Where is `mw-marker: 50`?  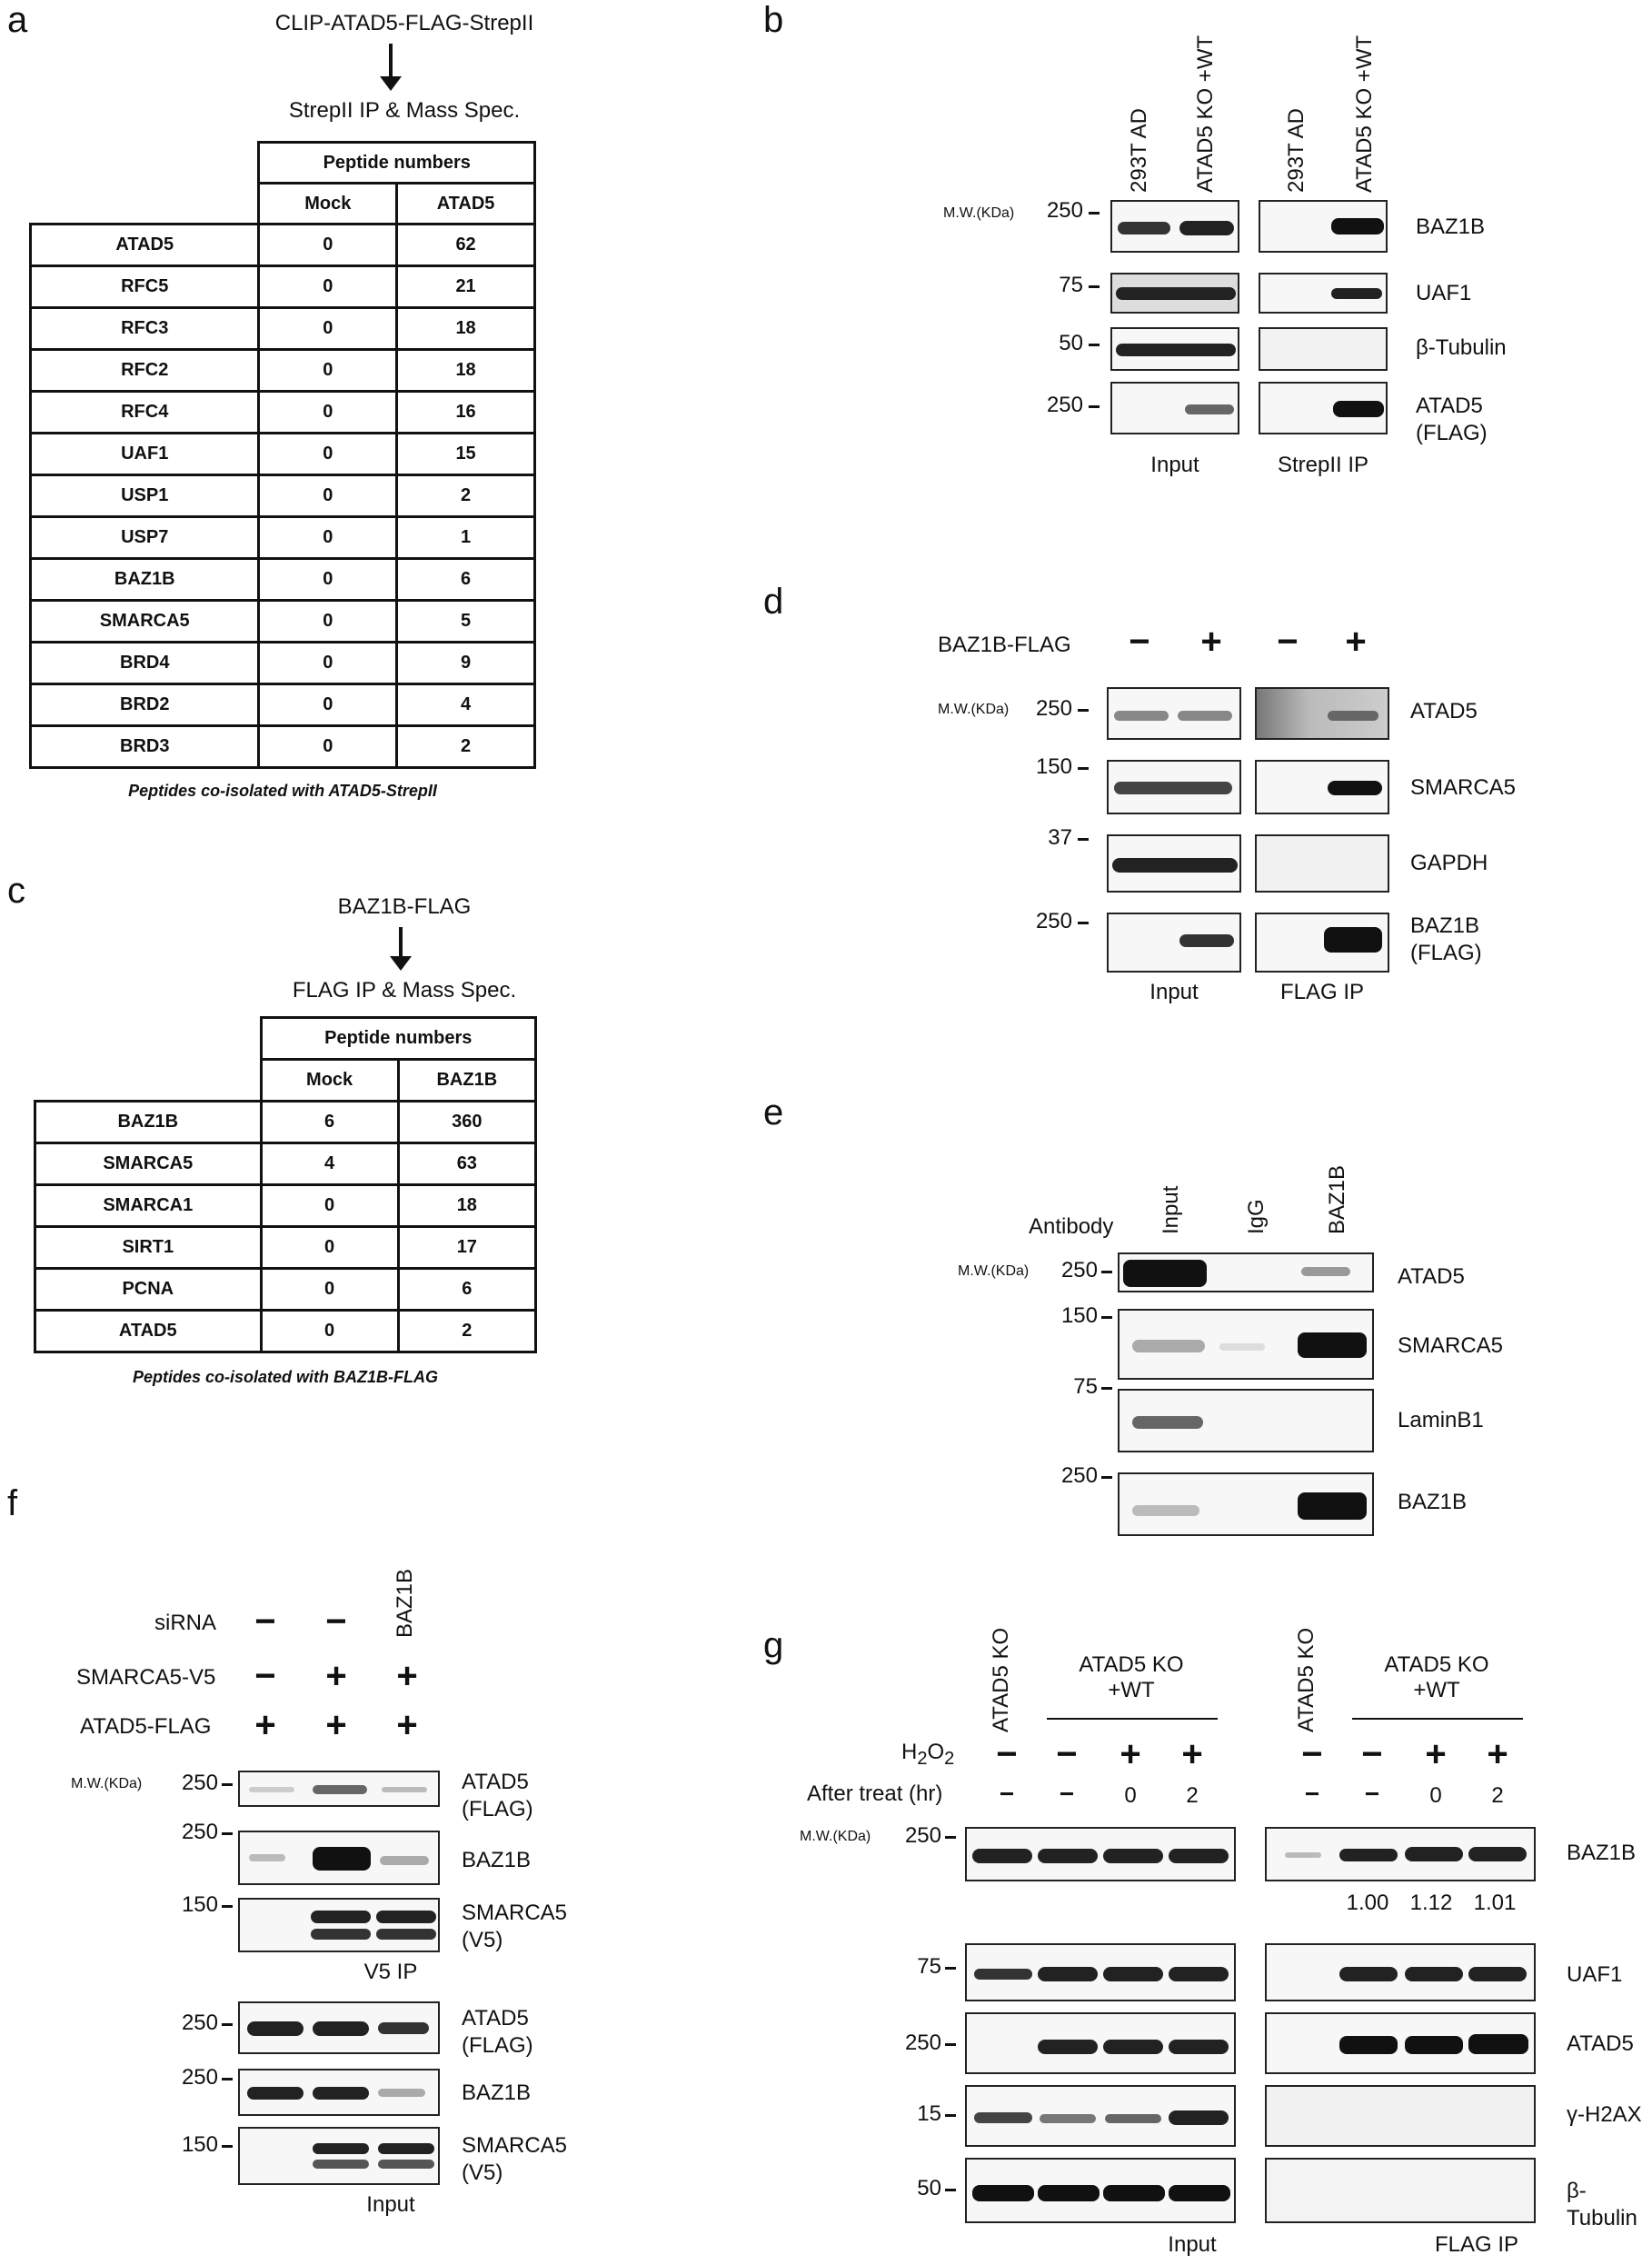 mw-marker: 50 is located at coordinates (1071, 343).